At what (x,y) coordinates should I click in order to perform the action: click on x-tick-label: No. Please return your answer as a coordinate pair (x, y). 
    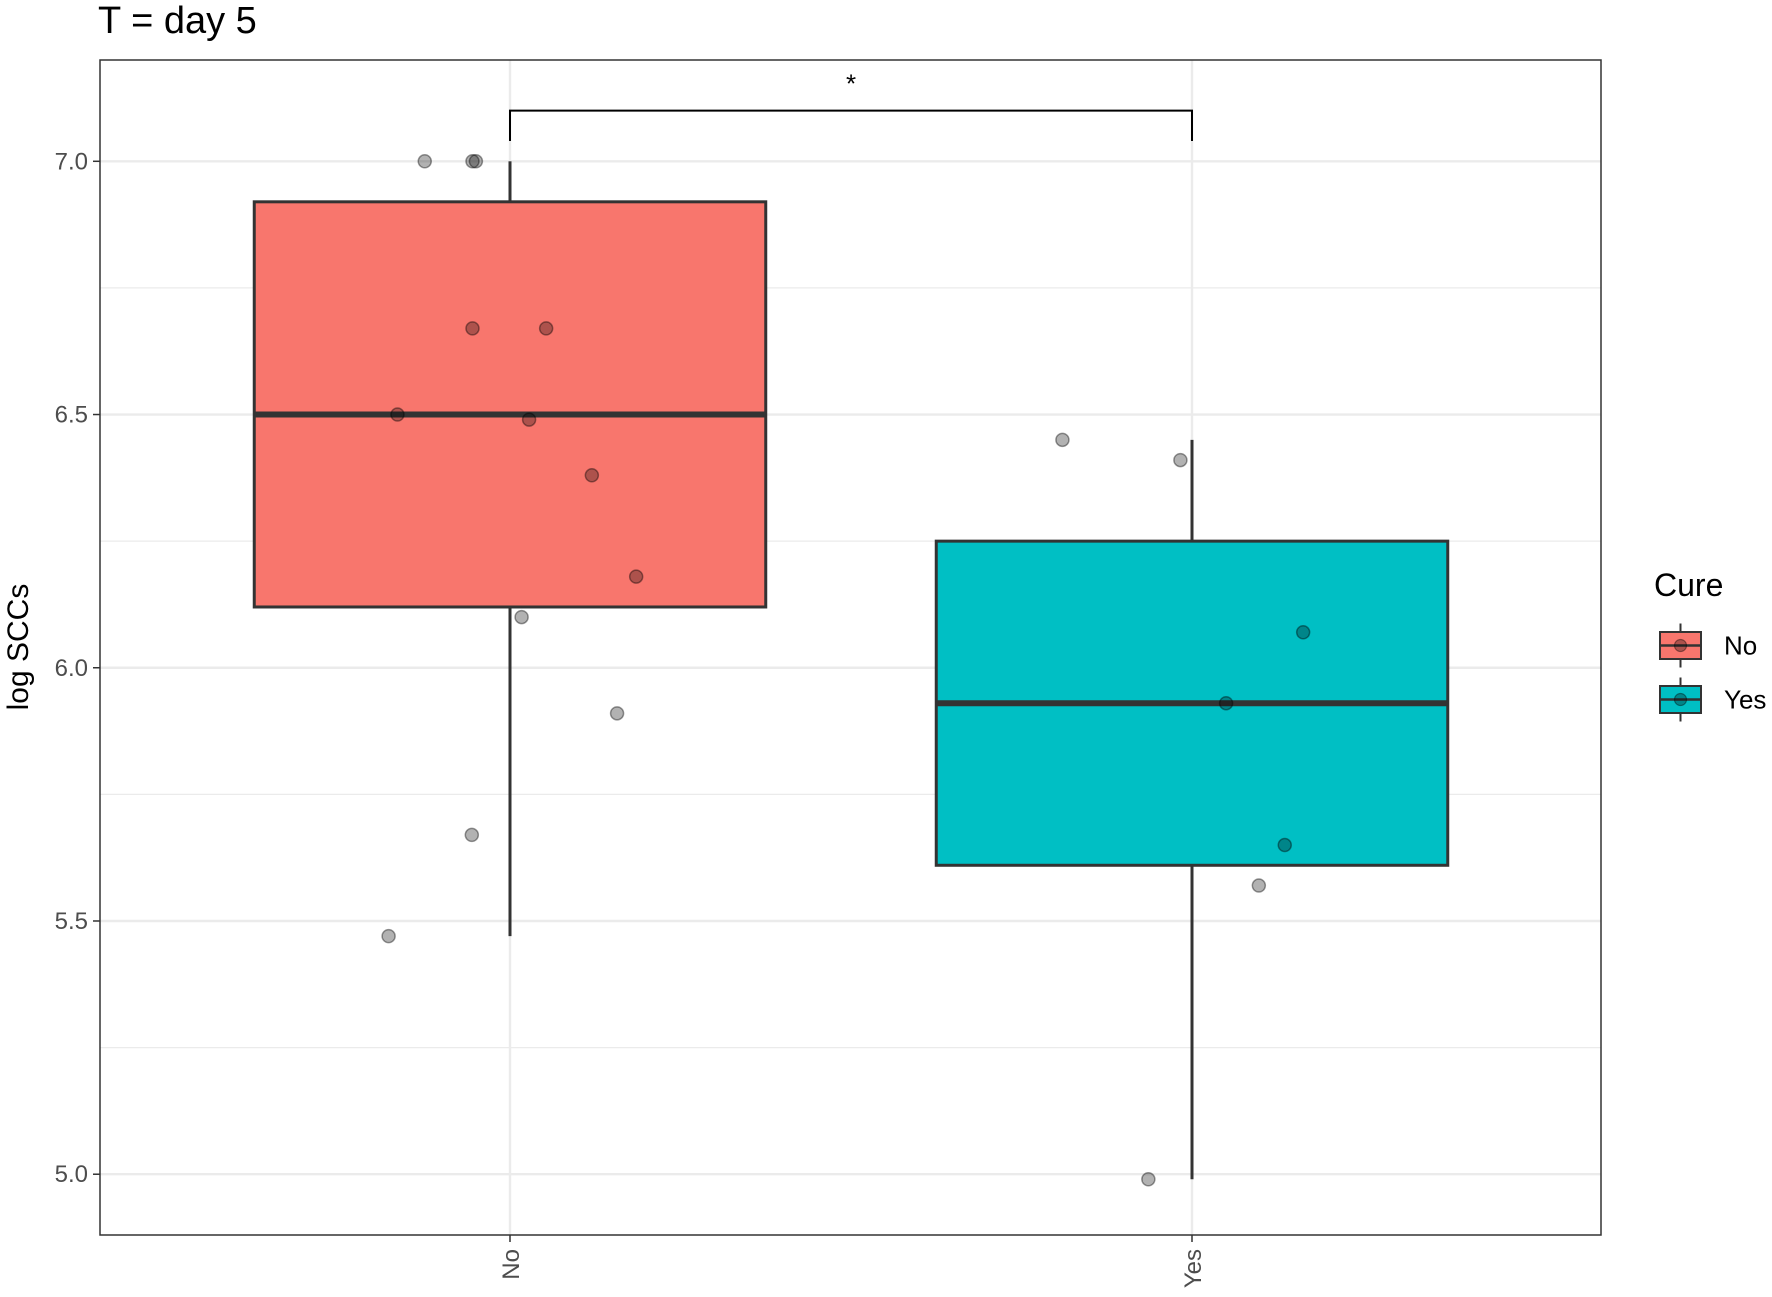
    Looking at the image, I should click on (511, 1264).